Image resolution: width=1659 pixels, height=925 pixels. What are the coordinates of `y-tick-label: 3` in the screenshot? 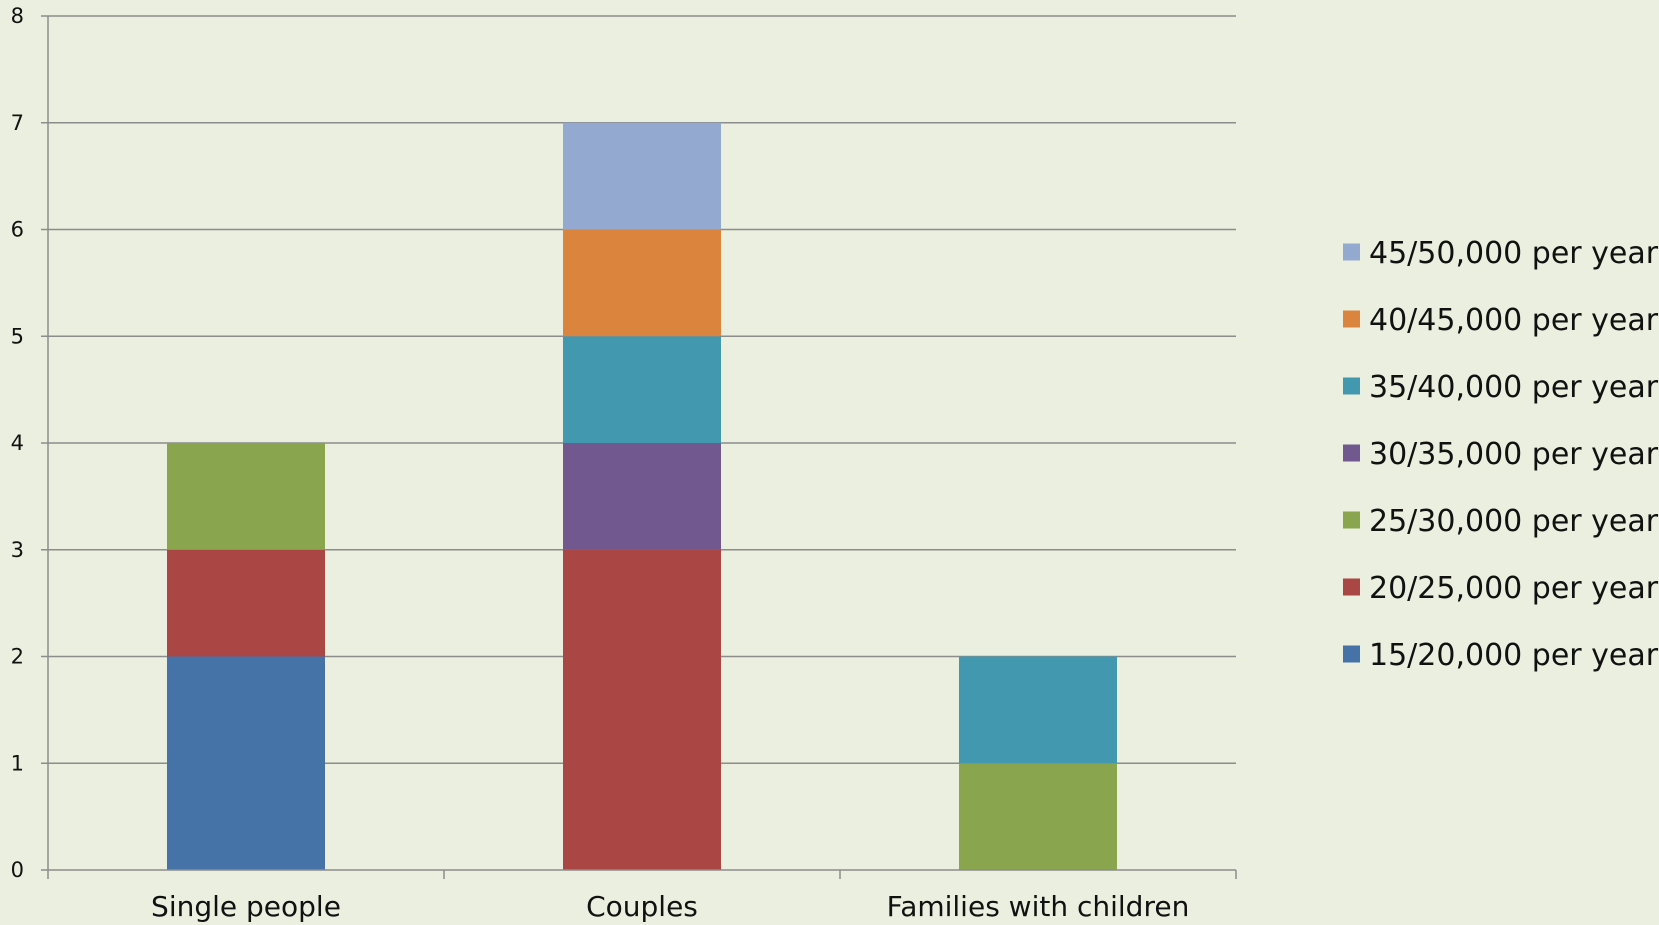 It's located at (17, 550).